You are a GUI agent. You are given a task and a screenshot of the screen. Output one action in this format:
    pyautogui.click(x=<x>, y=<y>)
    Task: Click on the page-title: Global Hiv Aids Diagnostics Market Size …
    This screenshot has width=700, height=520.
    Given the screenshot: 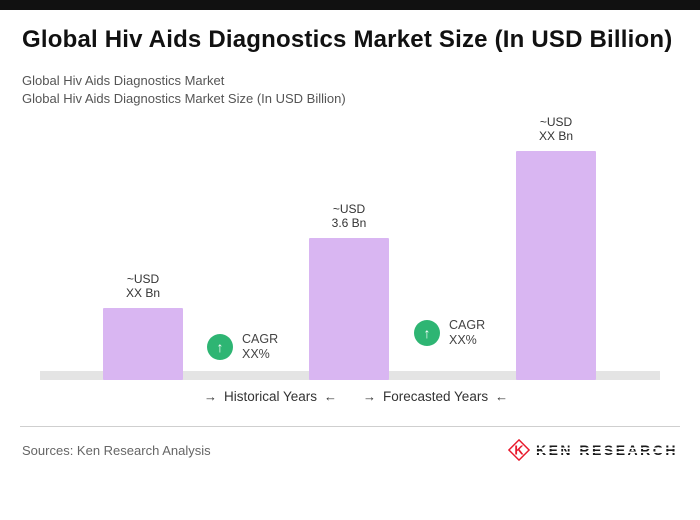 What is the action you would take?
    pyautogui.click(x=347, y=39)
    